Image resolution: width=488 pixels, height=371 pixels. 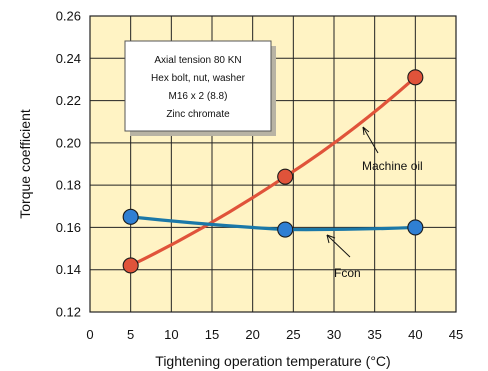 What do you see at coordinates (392, 149) in the screenshot?
I see `series-label-machine-oil: Machine oil` at bounding box center [392, 149].